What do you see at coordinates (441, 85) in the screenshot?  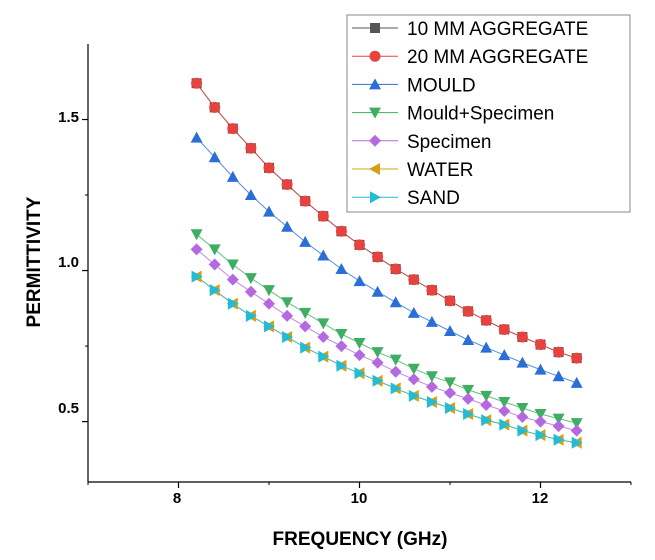 I see `legend-label: MOULD` at bounding box center [441, 85].